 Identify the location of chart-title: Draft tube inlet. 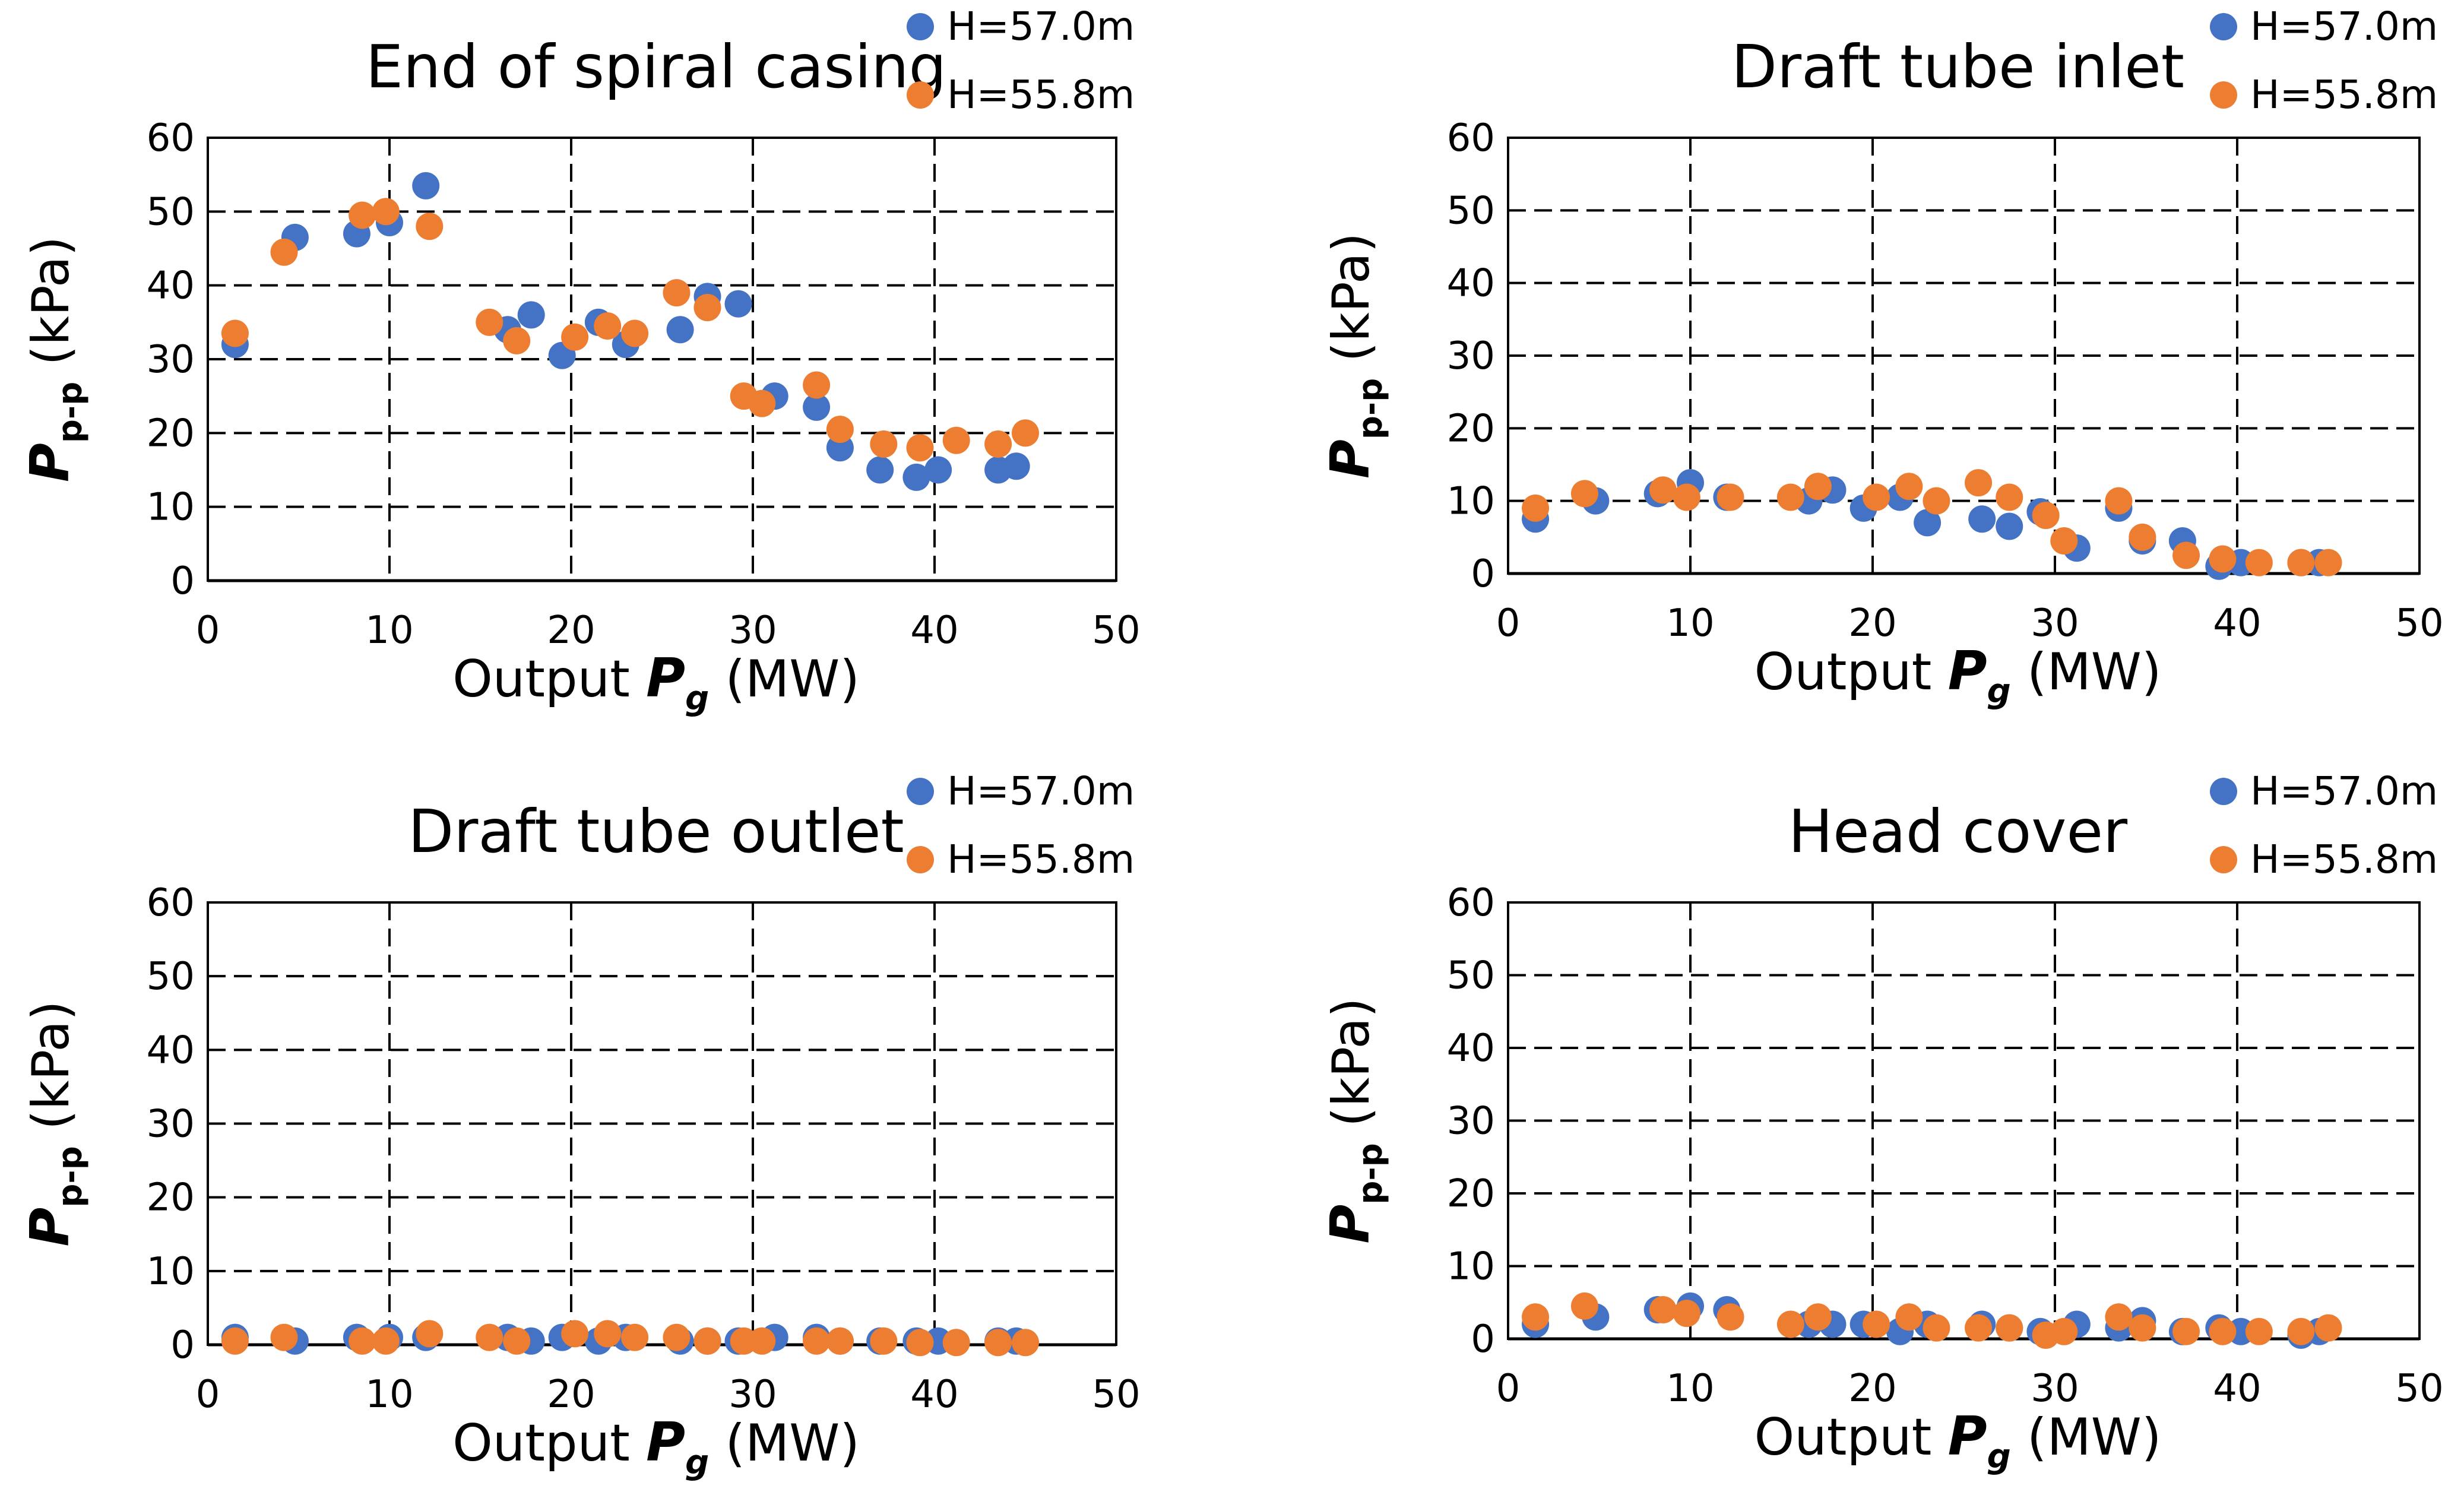
(1957, 67).